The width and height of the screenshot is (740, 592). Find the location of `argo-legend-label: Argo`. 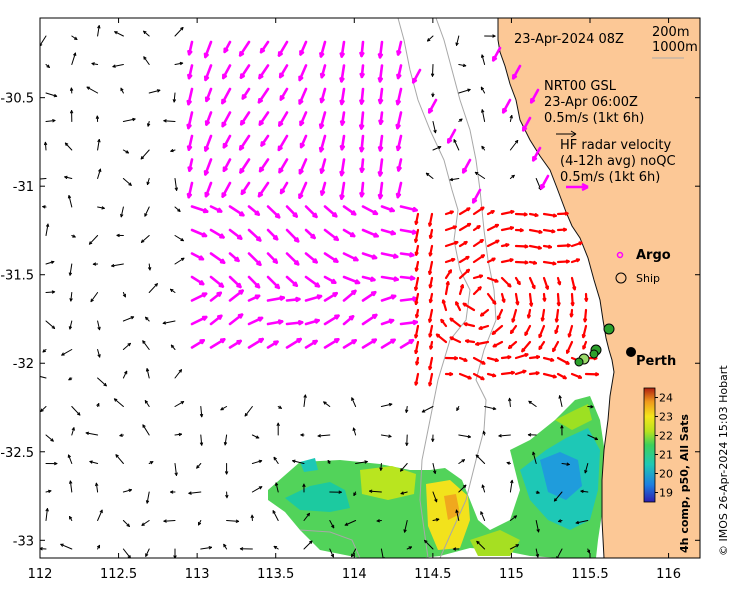

argo-legend-label: Argo is located at coordinates (653, 255).